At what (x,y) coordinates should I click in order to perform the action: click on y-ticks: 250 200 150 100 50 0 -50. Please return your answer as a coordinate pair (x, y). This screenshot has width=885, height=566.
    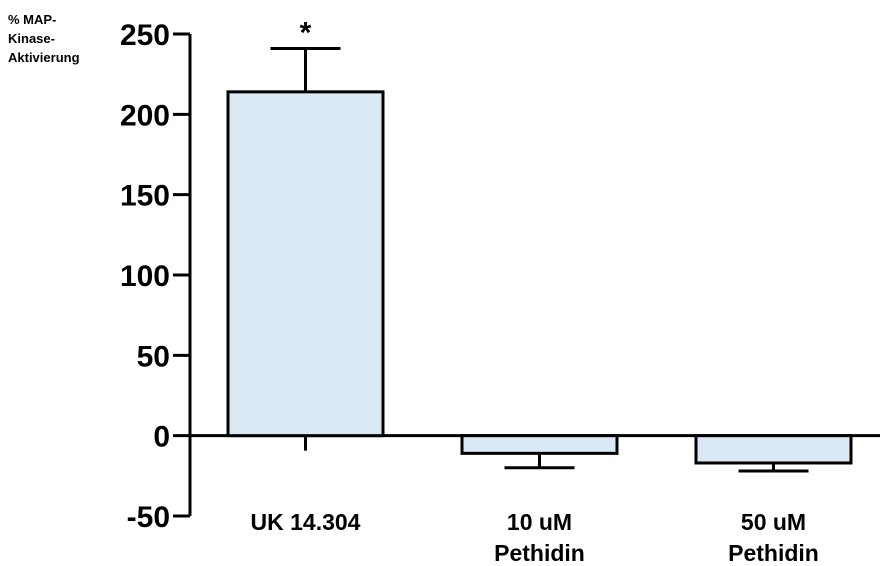
    Looking at the image, I should click on (155, 276).